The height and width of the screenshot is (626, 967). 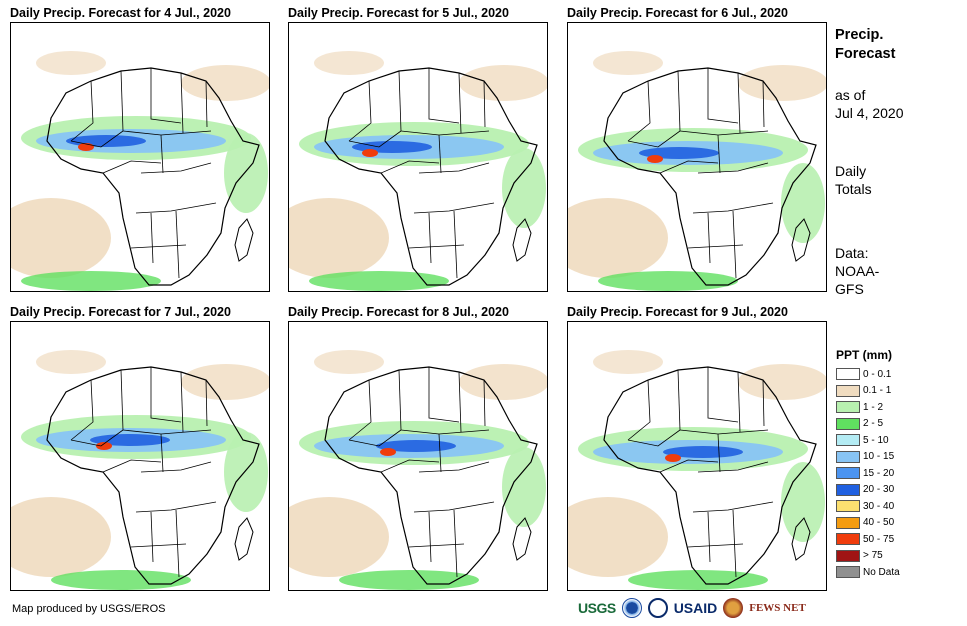 I want to click on legend-item: 40 - 50, so click(x=868, y=523).